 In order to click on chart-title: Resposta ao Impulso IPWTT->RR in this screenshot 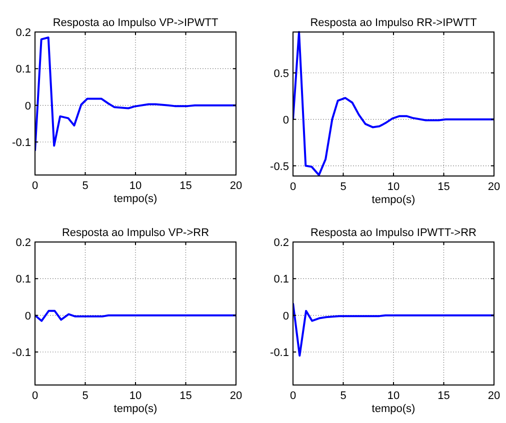, I will do `click(393, 233)`.